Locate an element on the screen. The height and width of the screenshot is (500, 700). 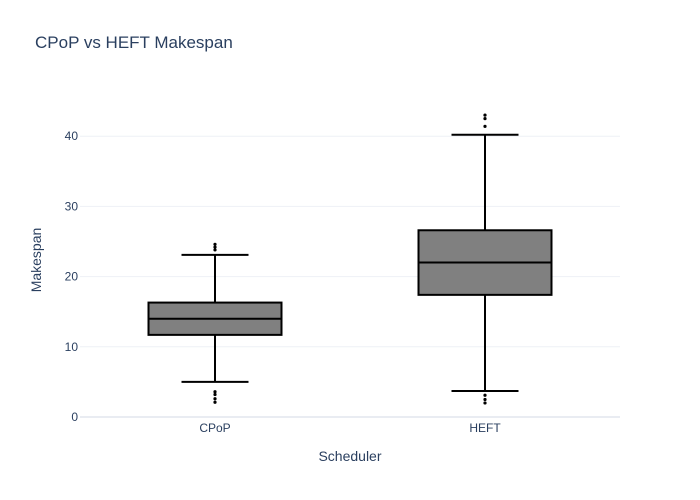
y-tick-label: 0 is located at coordinates (74, 417).